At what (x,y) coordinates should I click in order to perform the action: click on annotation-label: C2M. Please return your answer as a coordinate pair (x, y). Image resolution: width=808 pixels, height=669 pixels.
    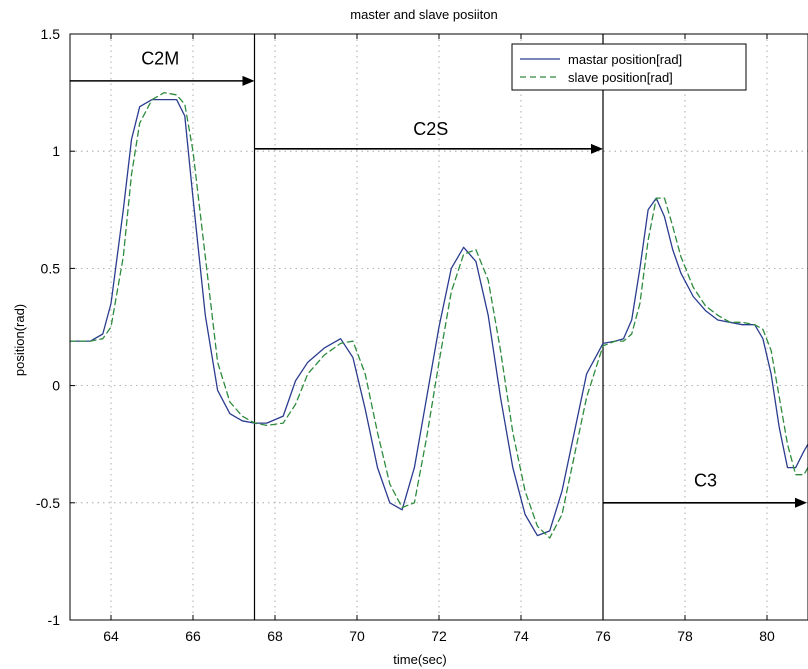
    Looking at the image, I should click on (160, 58).